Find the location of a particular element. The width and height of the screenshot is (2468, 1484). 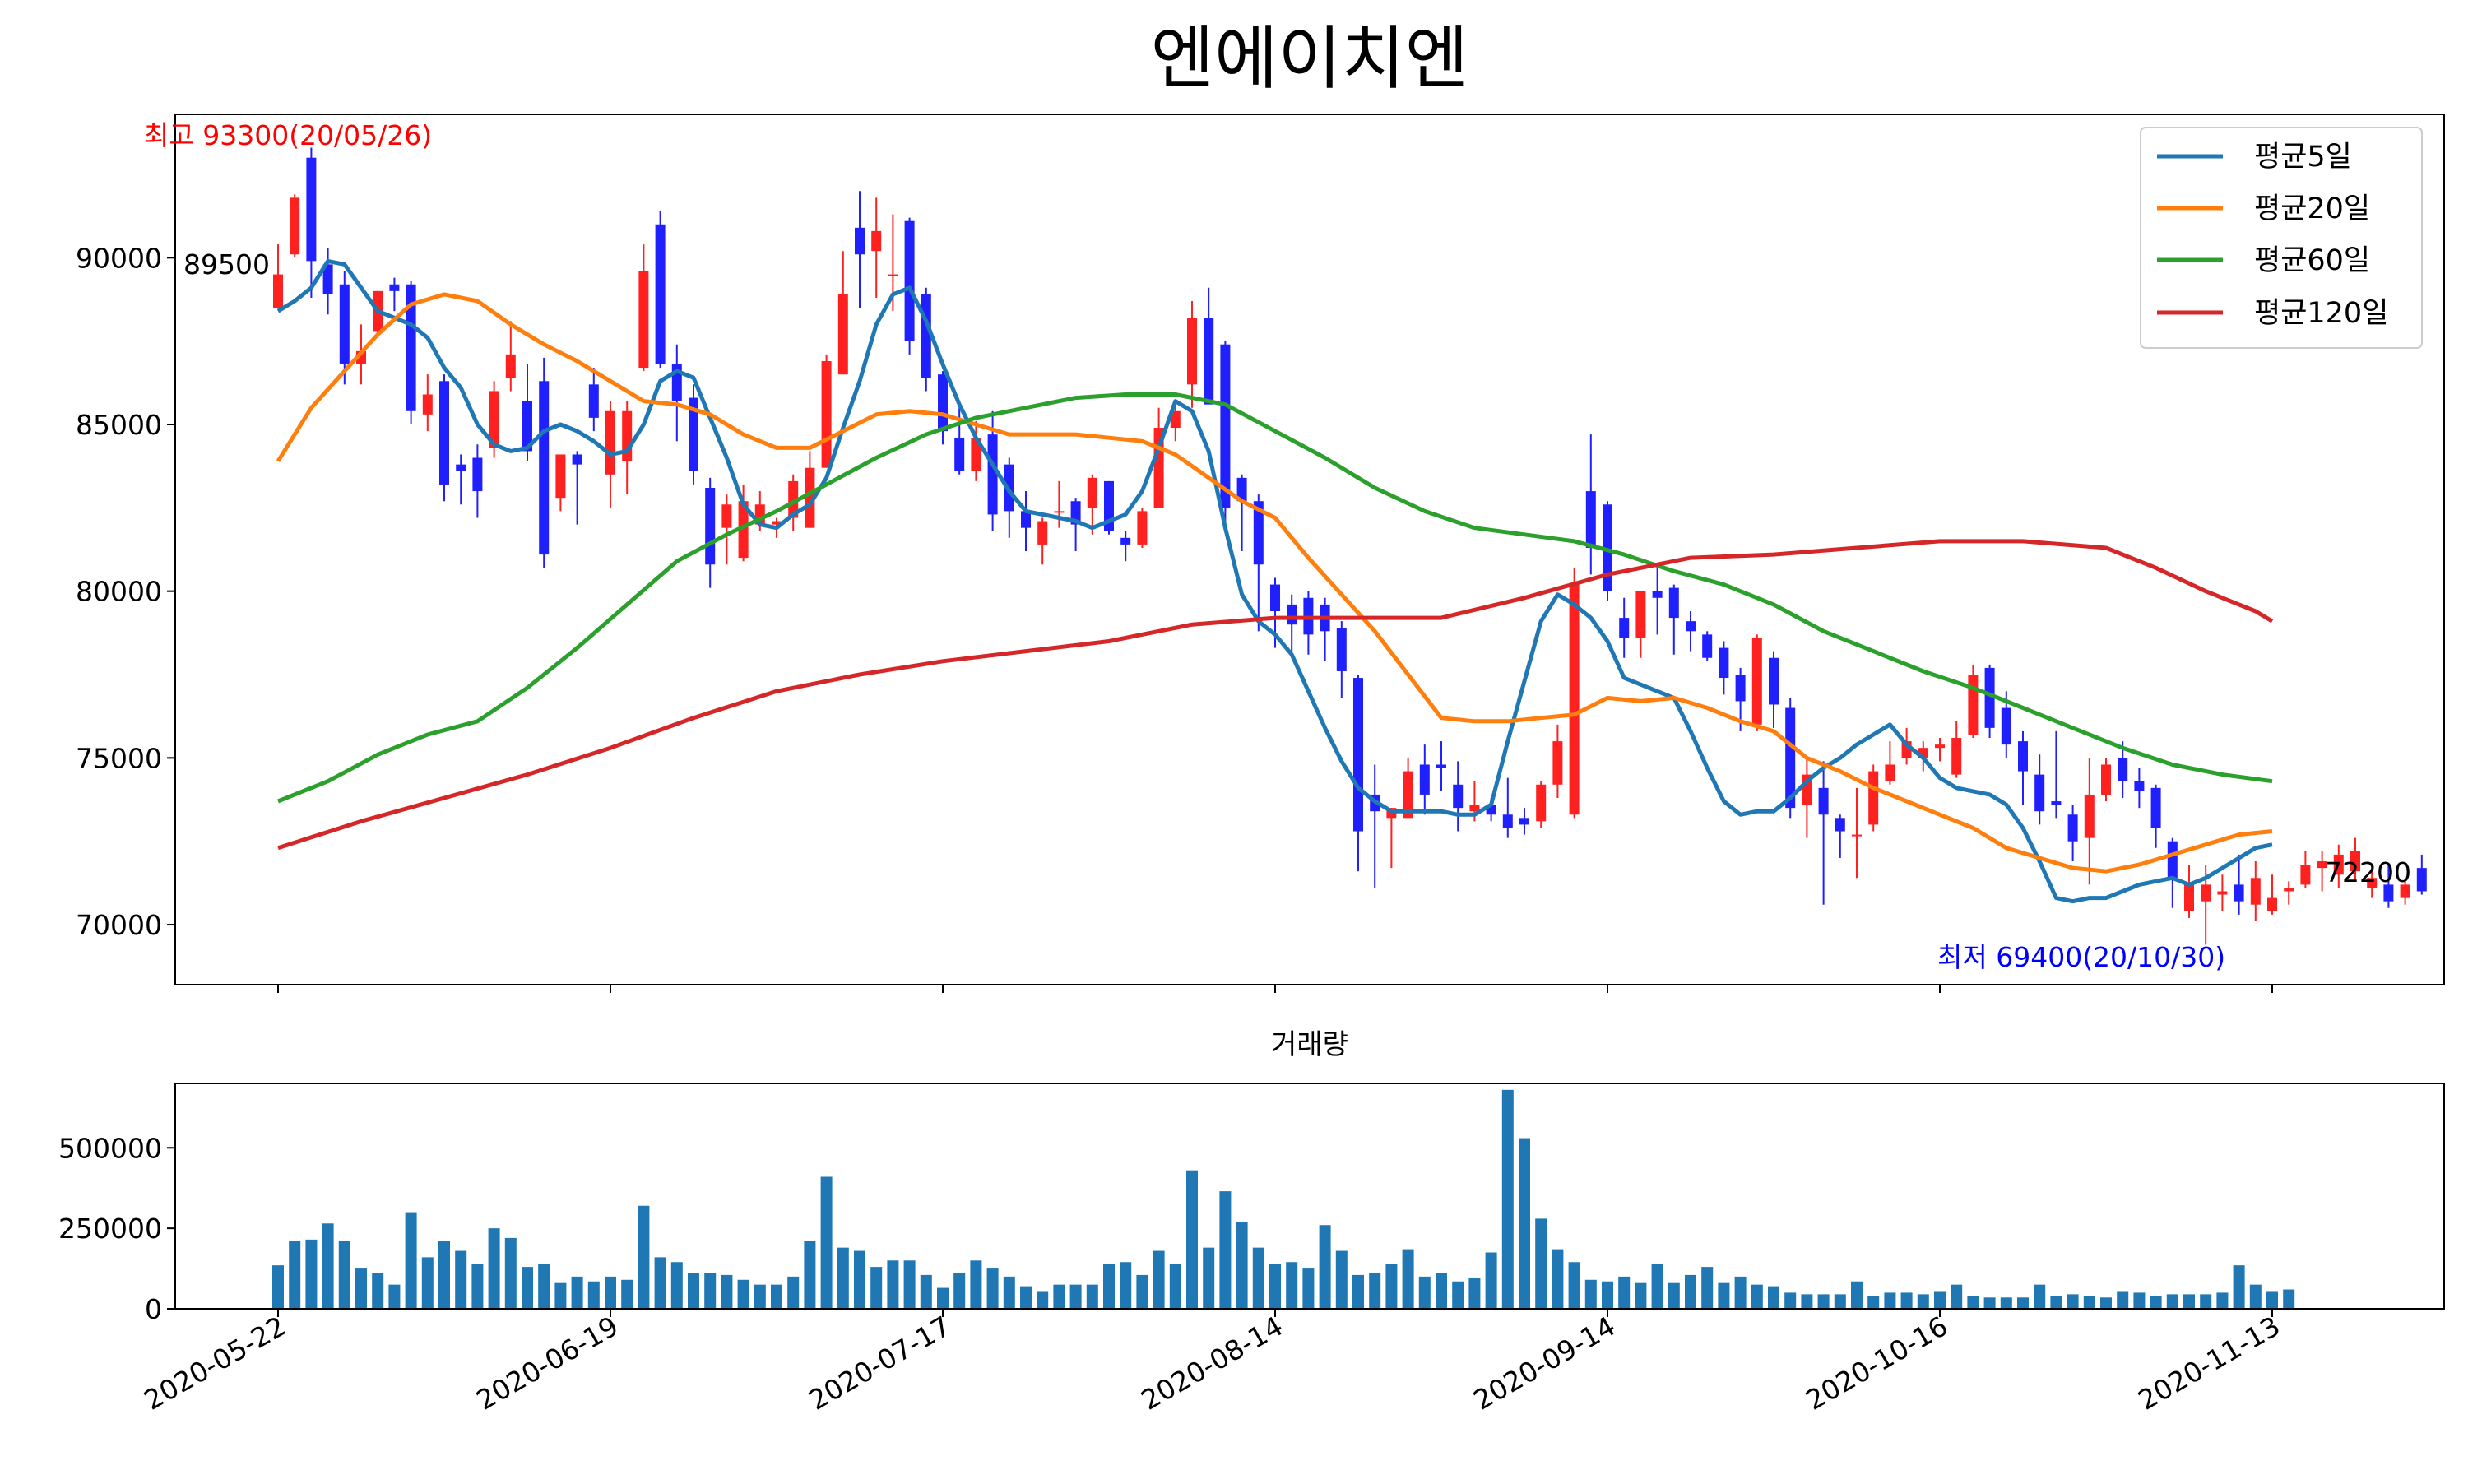

price-y-tick-label: 85000 is located at coordinates (119, 425).